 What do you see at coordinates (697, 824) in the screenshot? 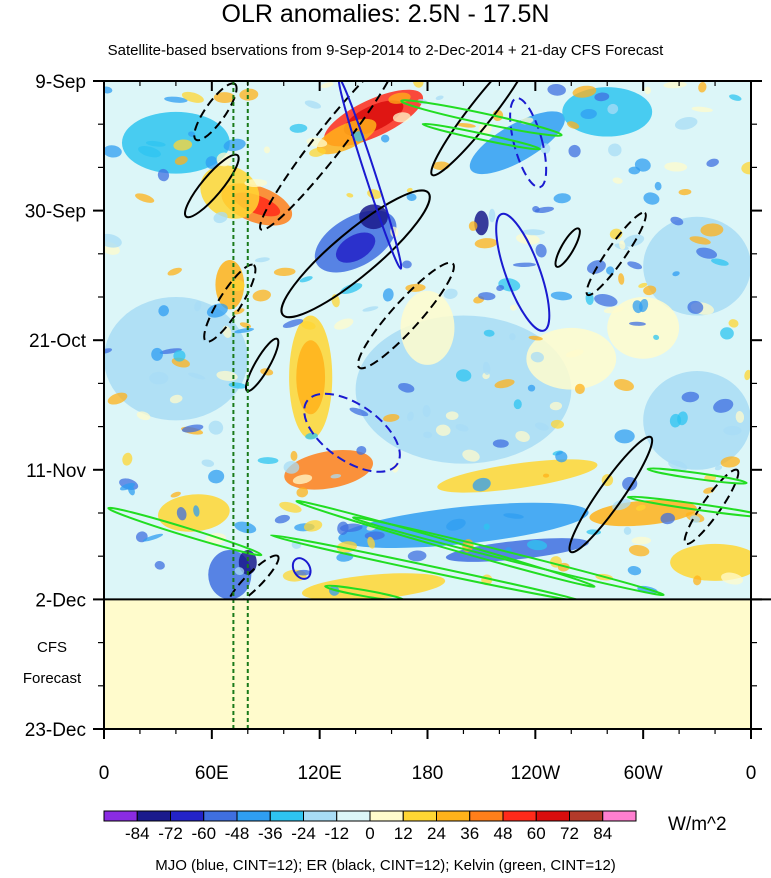
I see `colorbar-units: W/m^2` at bounding box center [697, 824].